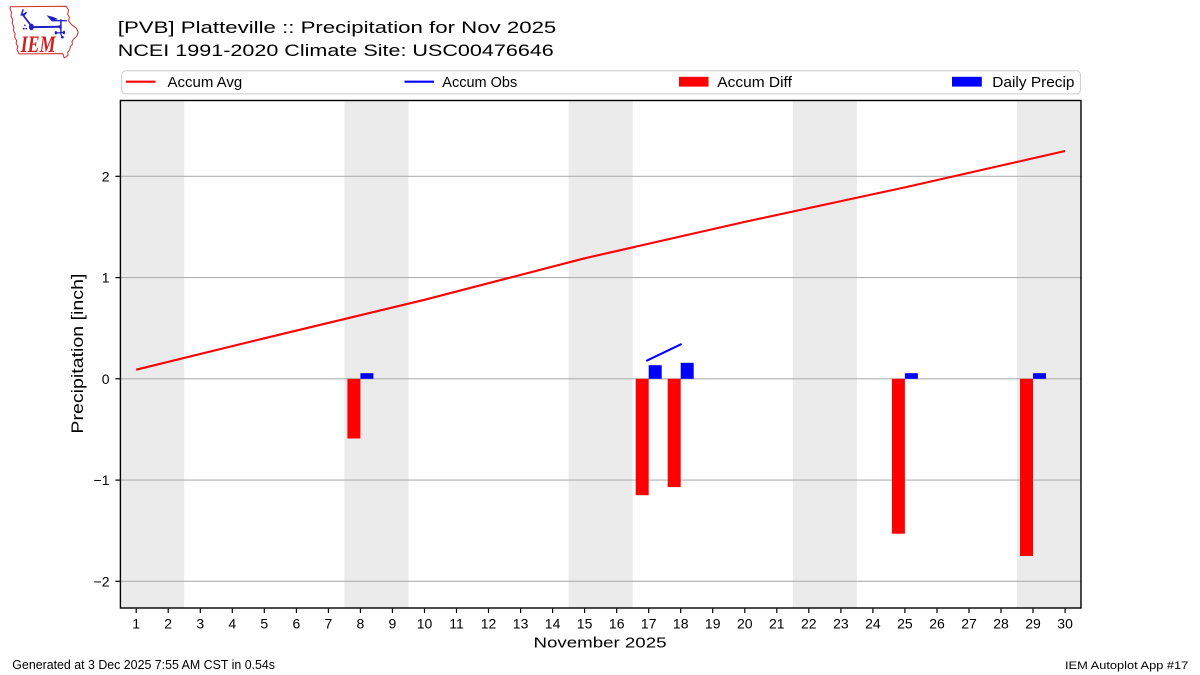 The image size is (1200, 675). What do you see at coordinates (1033, 82) in the screenshot?
I see `svg-text: Daily Precip` at bounding box center [1033, 82].